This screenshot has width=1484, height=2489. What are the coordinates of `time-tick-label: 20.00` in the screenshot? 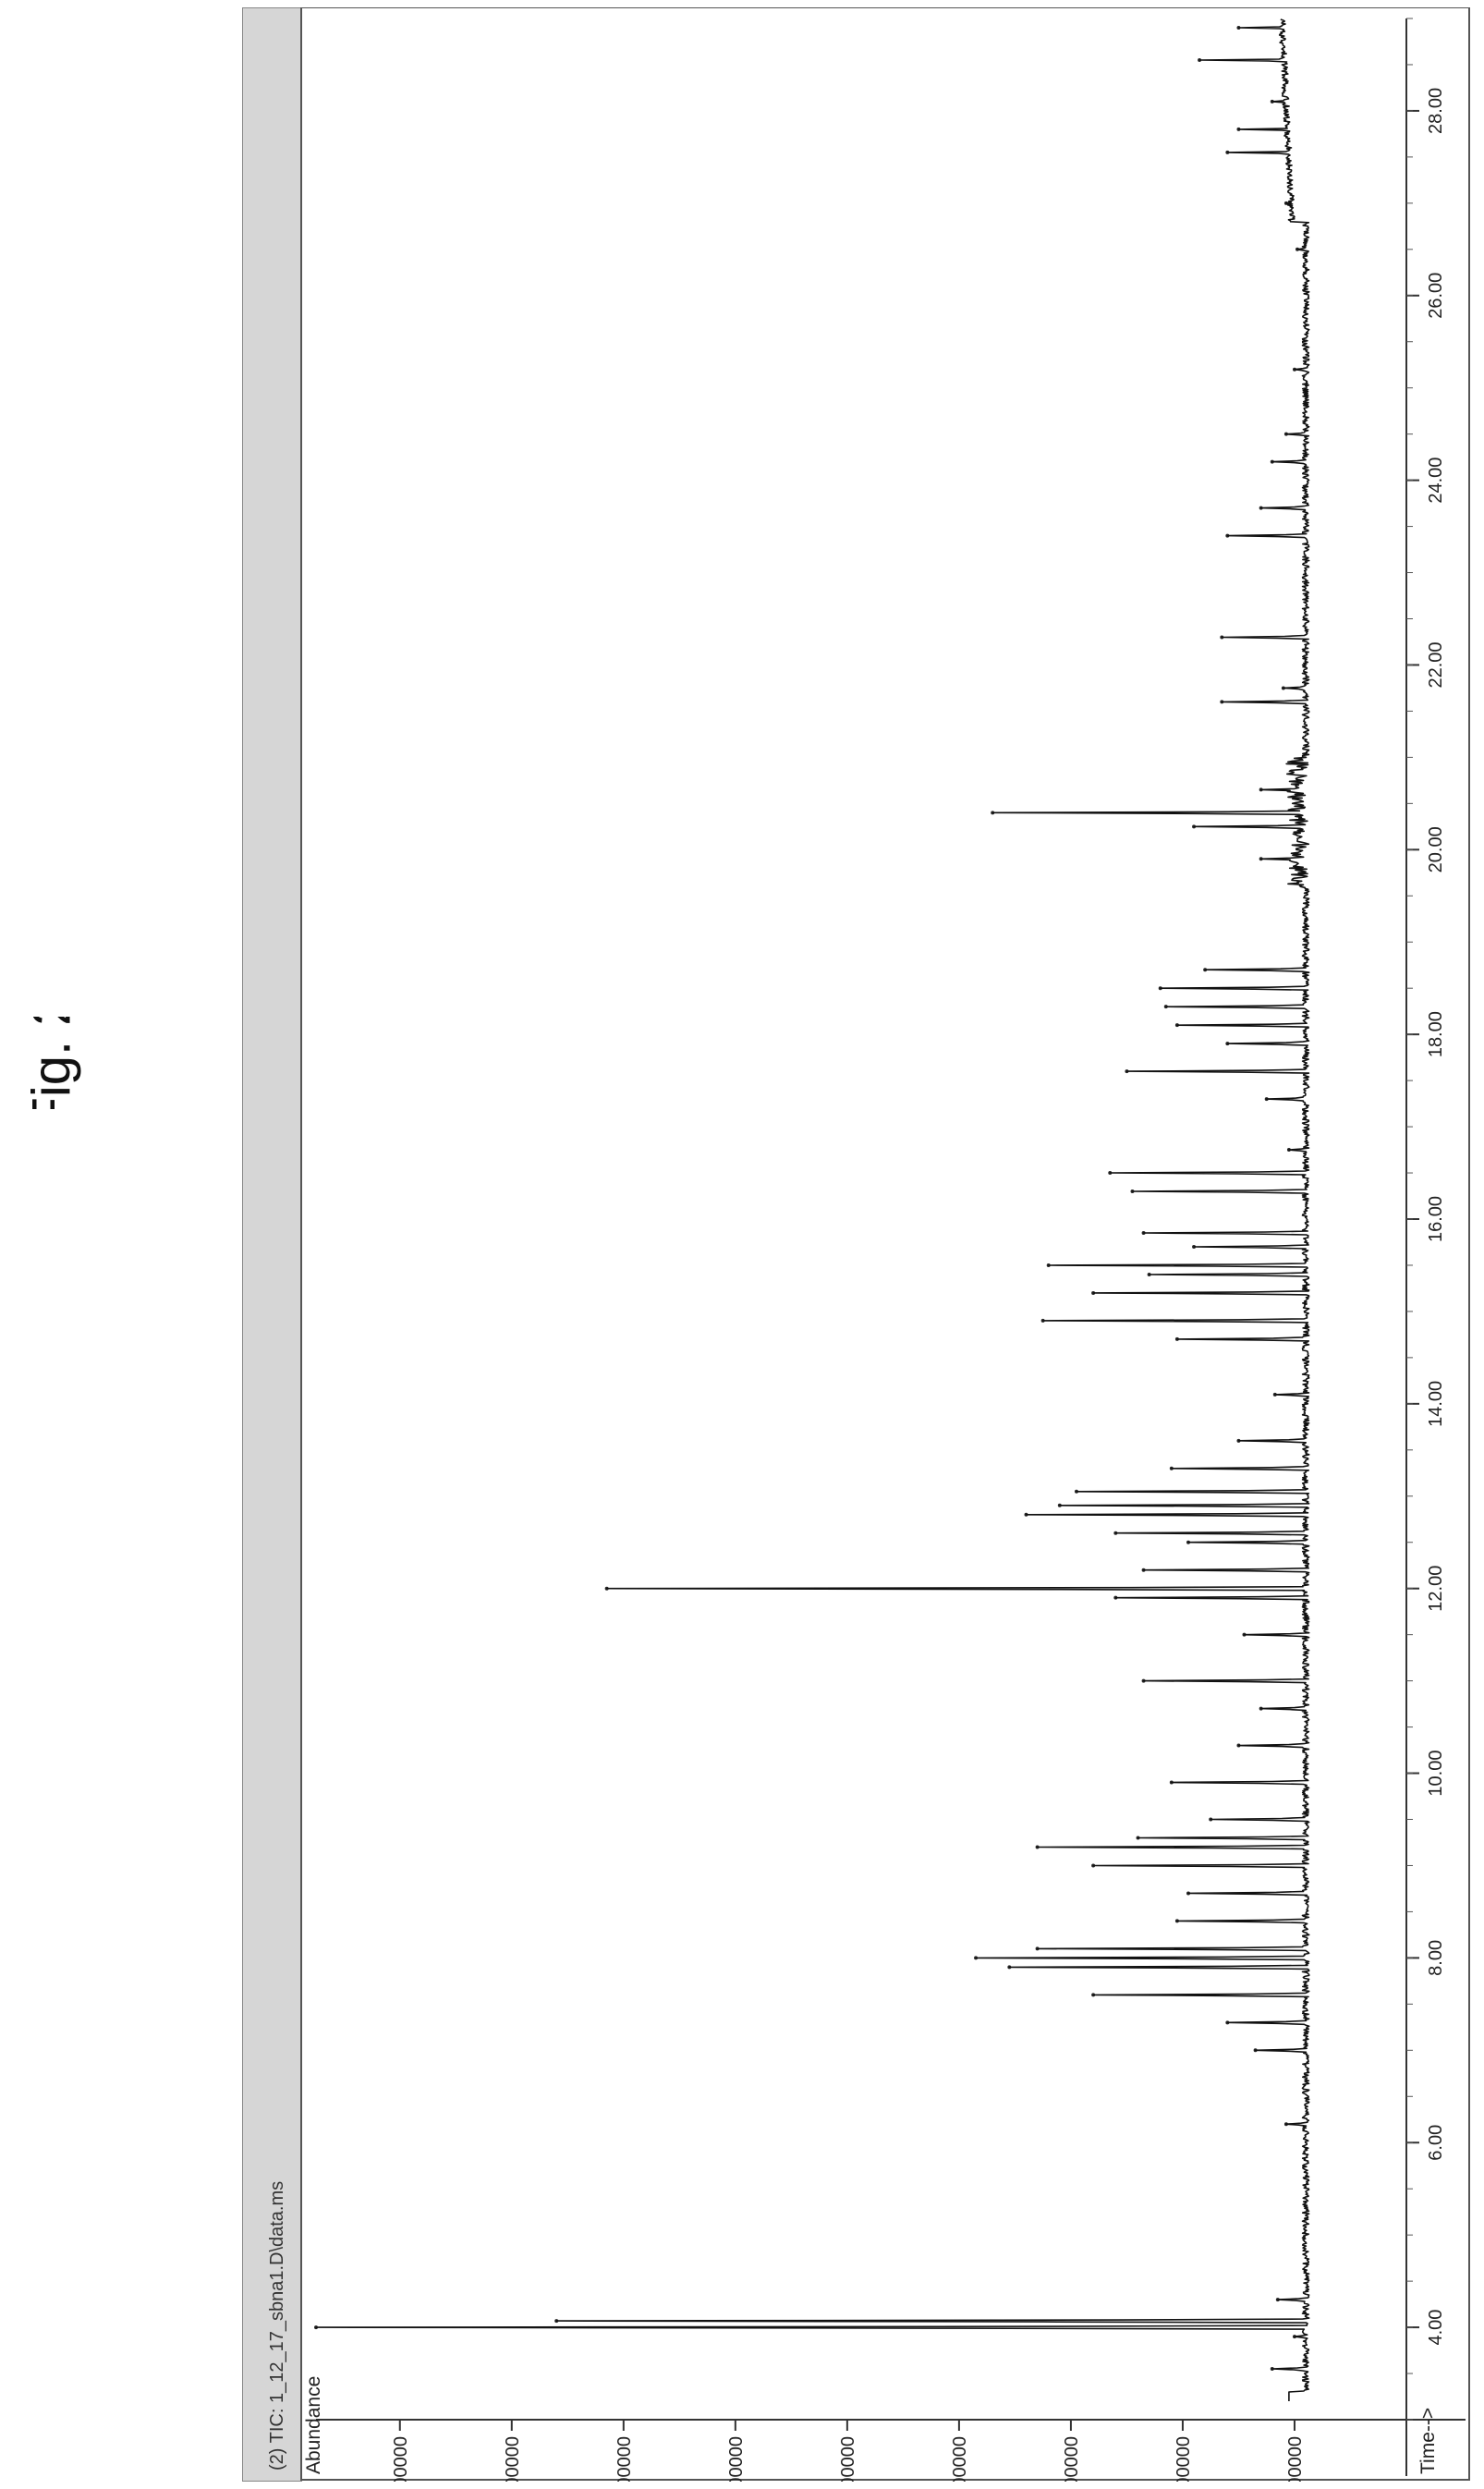 It's located at (1436, 849).